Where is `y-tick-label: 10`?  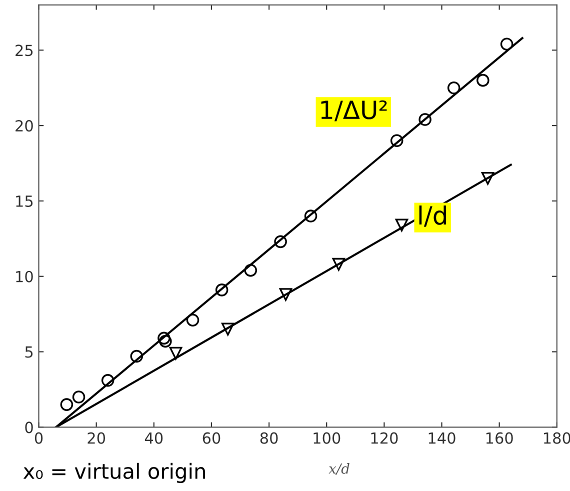 y-tick-label: 10 is located at coordinates (24, 276).